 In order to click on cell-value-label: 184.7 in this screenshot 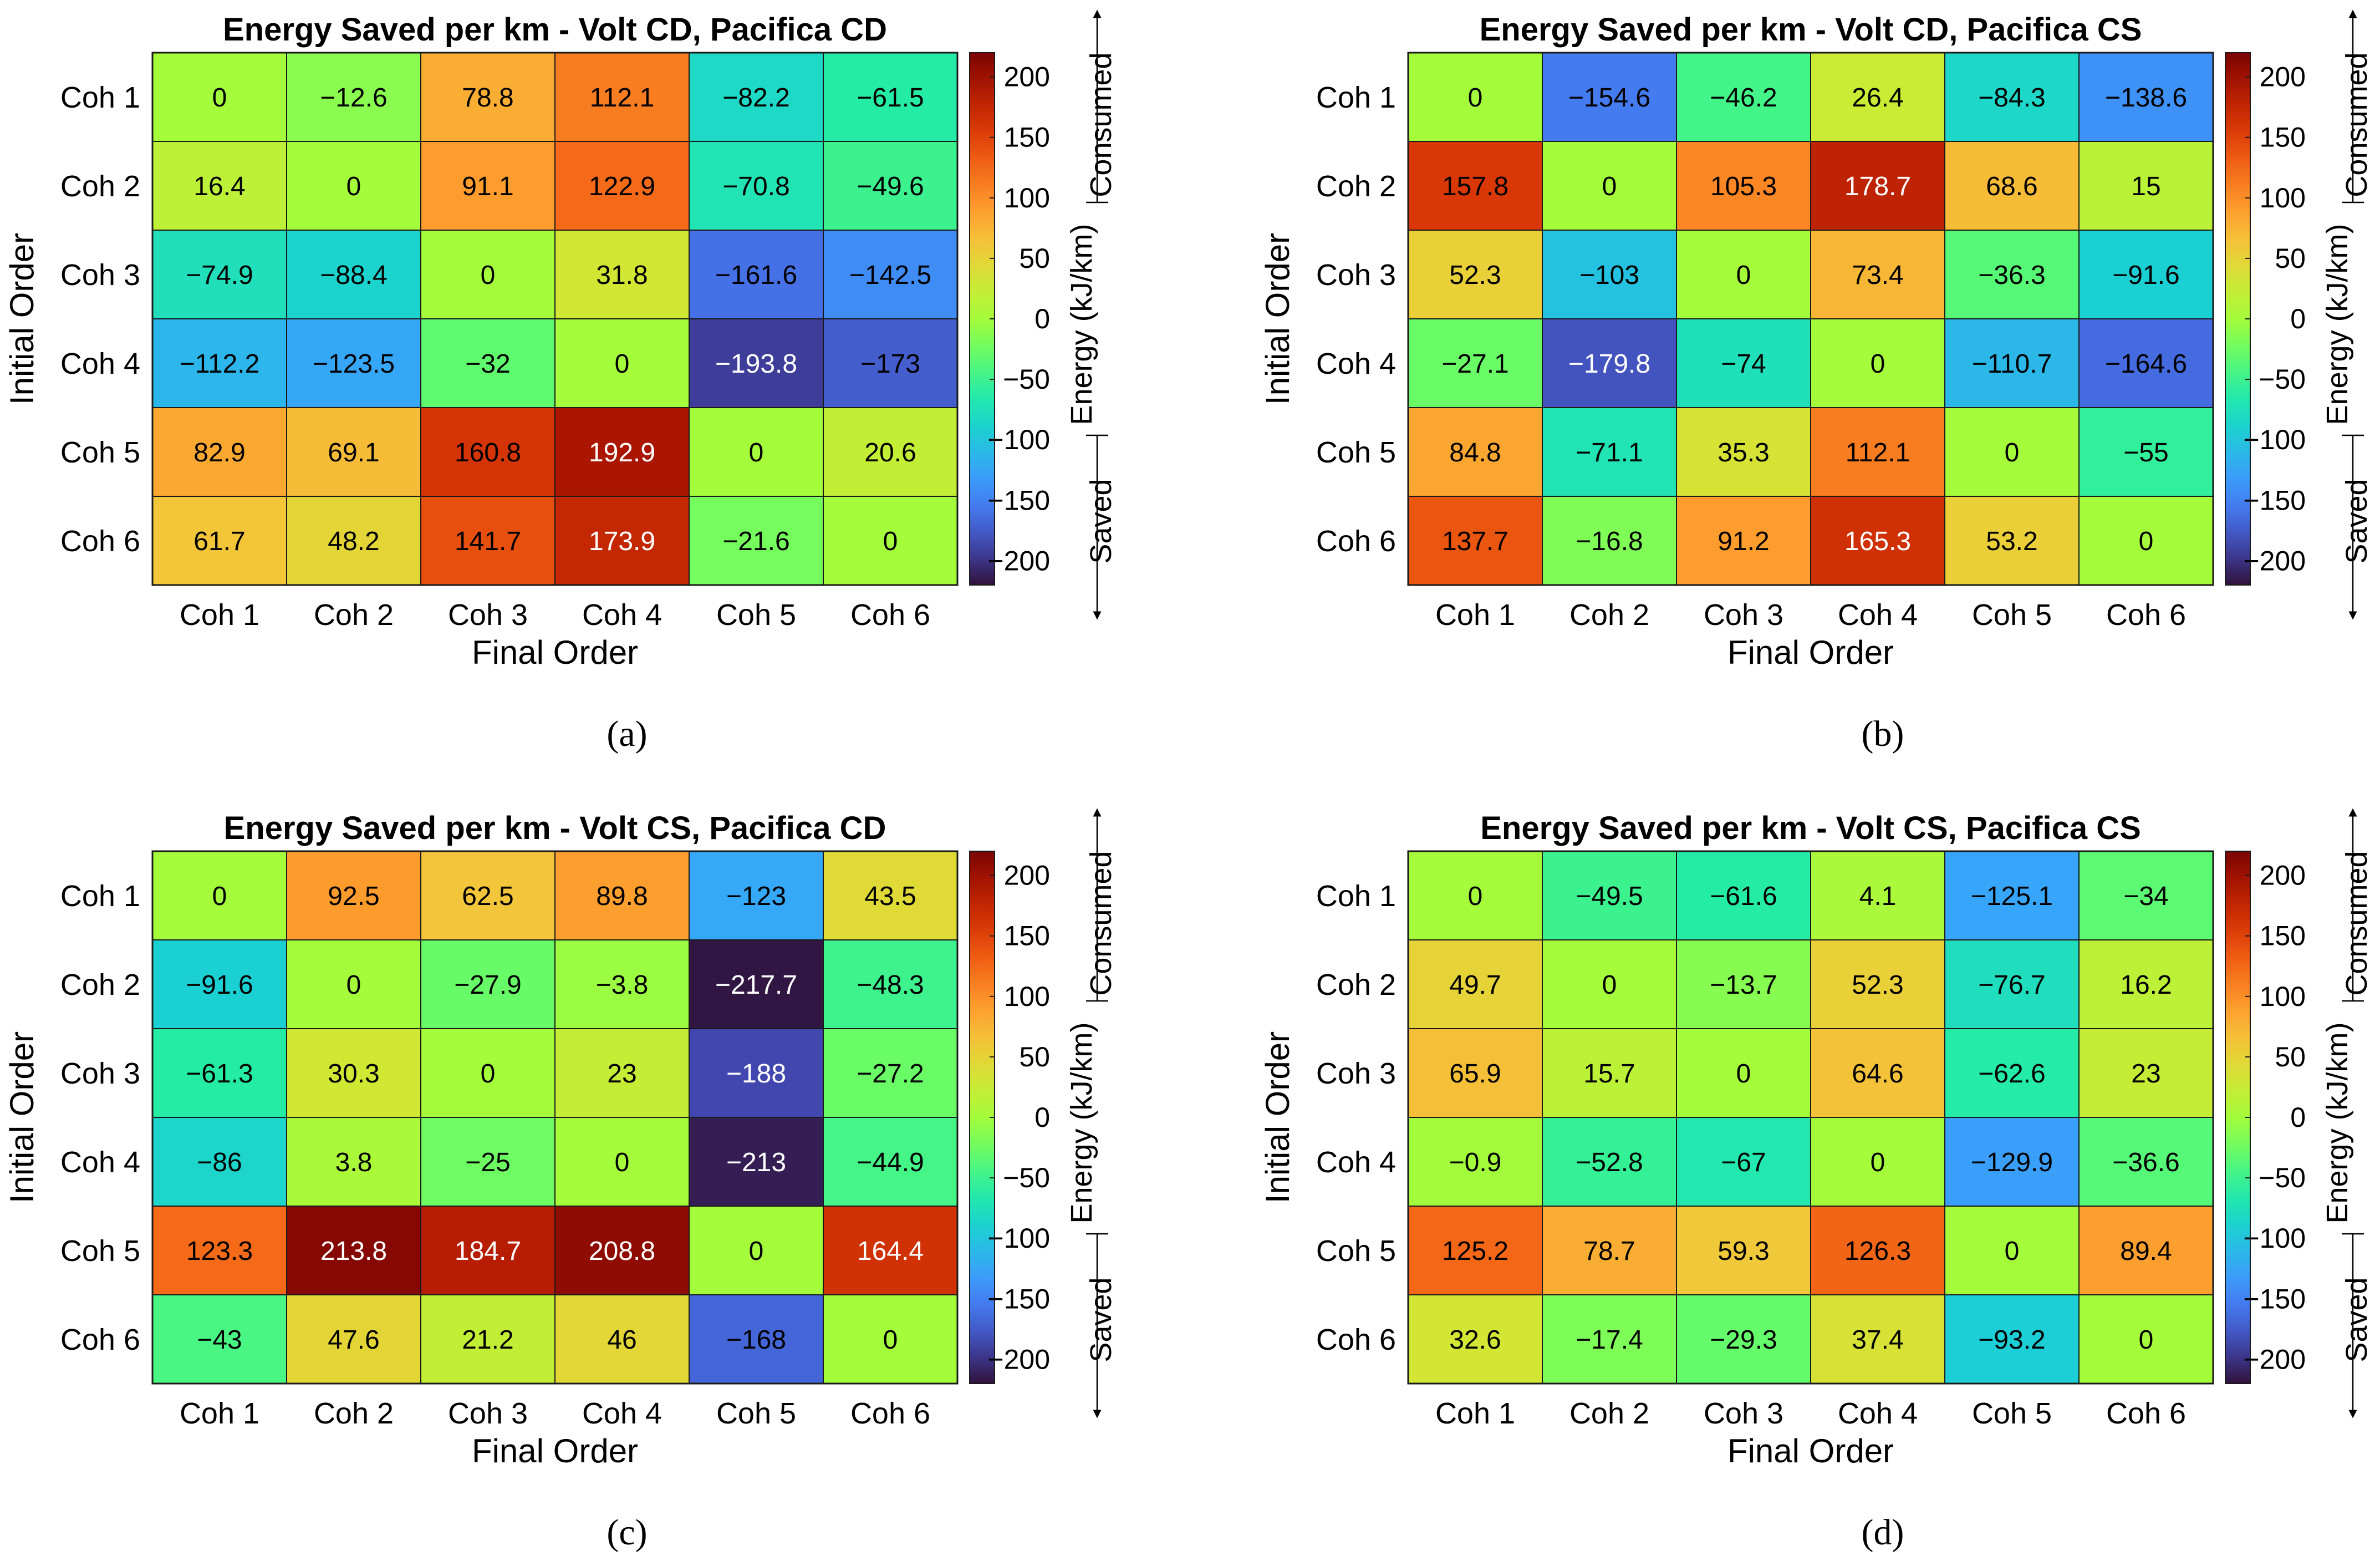, I will do `click(488, 1251)`.